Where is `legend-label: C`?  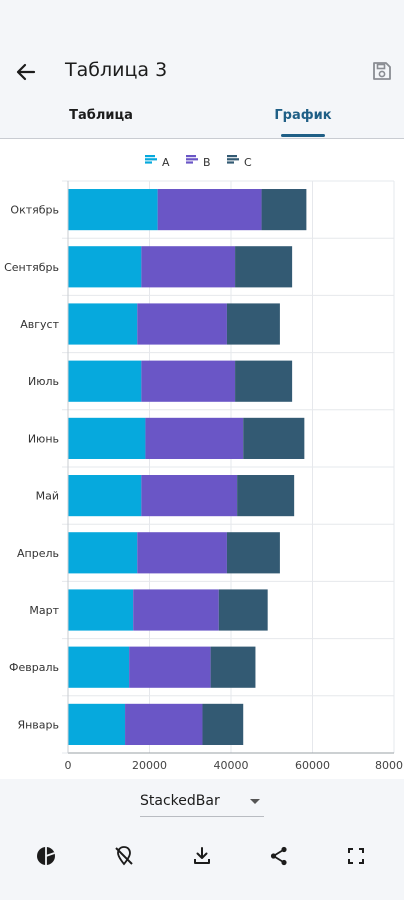
legend-label: C is located at coordinates (248, 162).